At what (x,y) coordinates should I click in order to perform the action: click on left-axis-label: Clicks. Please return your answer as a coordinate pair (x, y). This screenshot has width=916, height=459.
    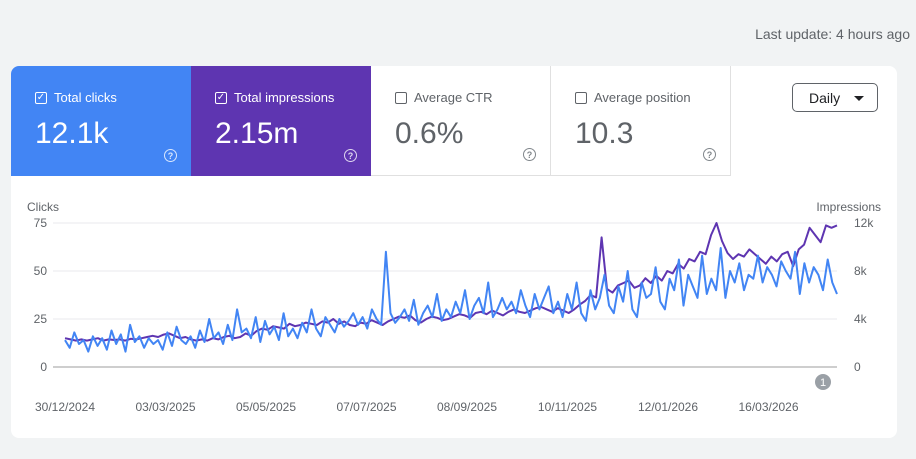
    Looking at the image, I should click on (43, 207).